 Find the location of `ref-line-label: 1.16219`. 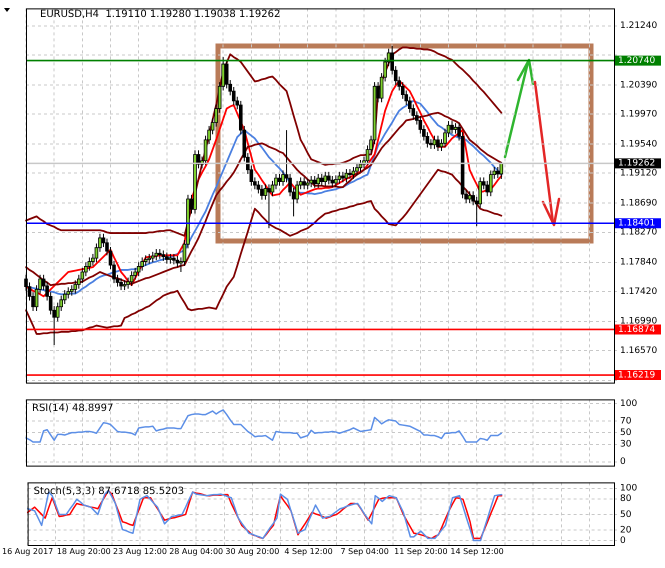

ref-line-label: 1.16219 is located at coordinates (637, 375).